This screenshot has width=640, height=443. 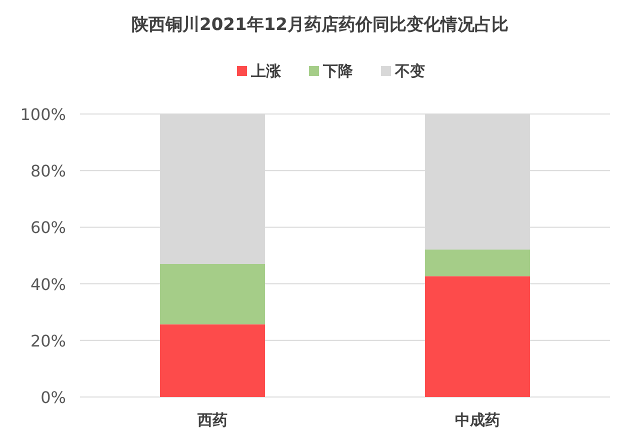 What do you see at coordinates (266, 71) in the screenshot?
I see `legend-label: 上涨` at bounding box center [266, 71].